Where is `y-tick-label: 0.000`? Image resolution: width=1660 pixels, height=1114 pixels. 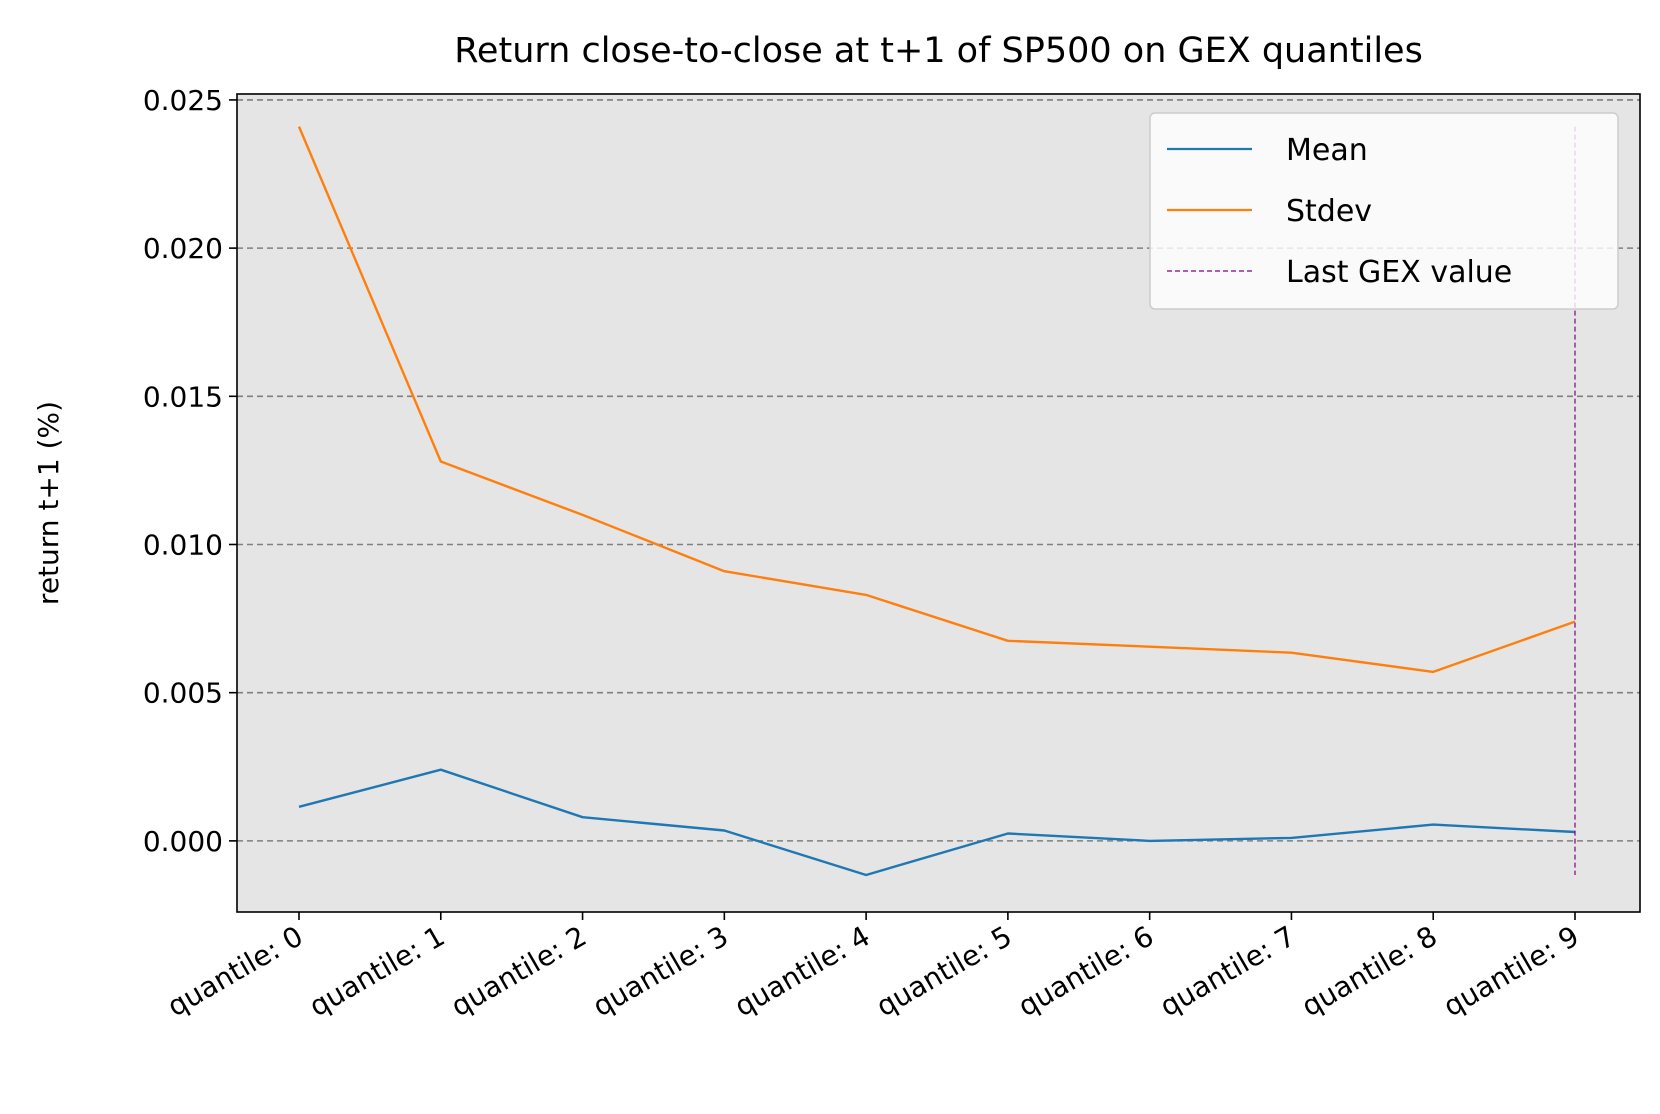 y-tick-label: 0.000 is located at coordinates (183, 841).